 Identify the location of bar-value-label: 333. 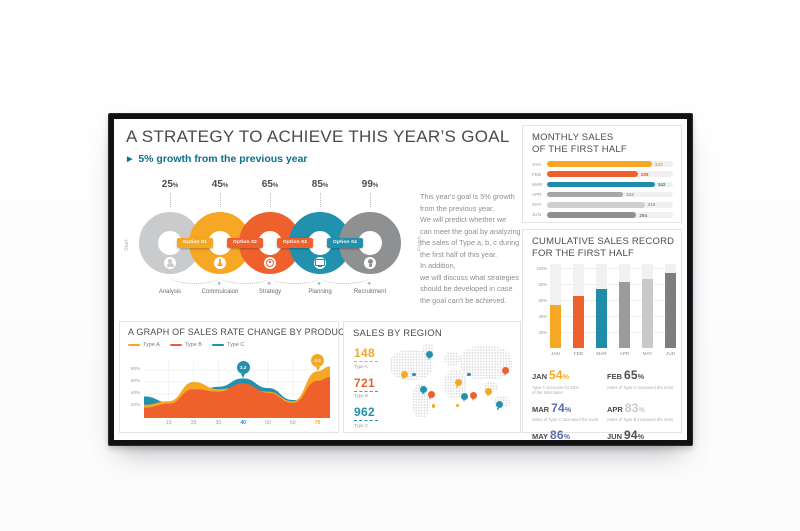
(658, 164).